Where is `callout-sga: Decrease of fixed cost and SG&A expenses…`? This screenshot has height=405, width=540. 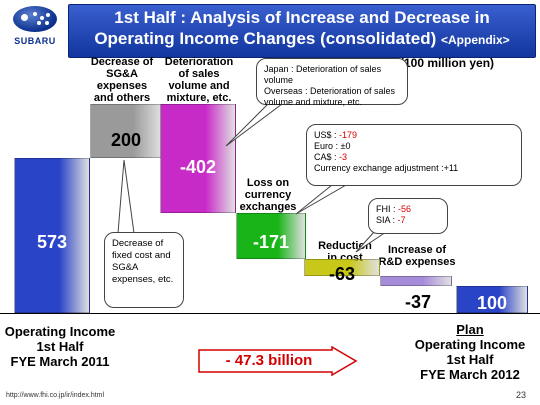
callout-sga: Decrease of fixed cost and SG&A expenses… is located at coordinates (144, 270).